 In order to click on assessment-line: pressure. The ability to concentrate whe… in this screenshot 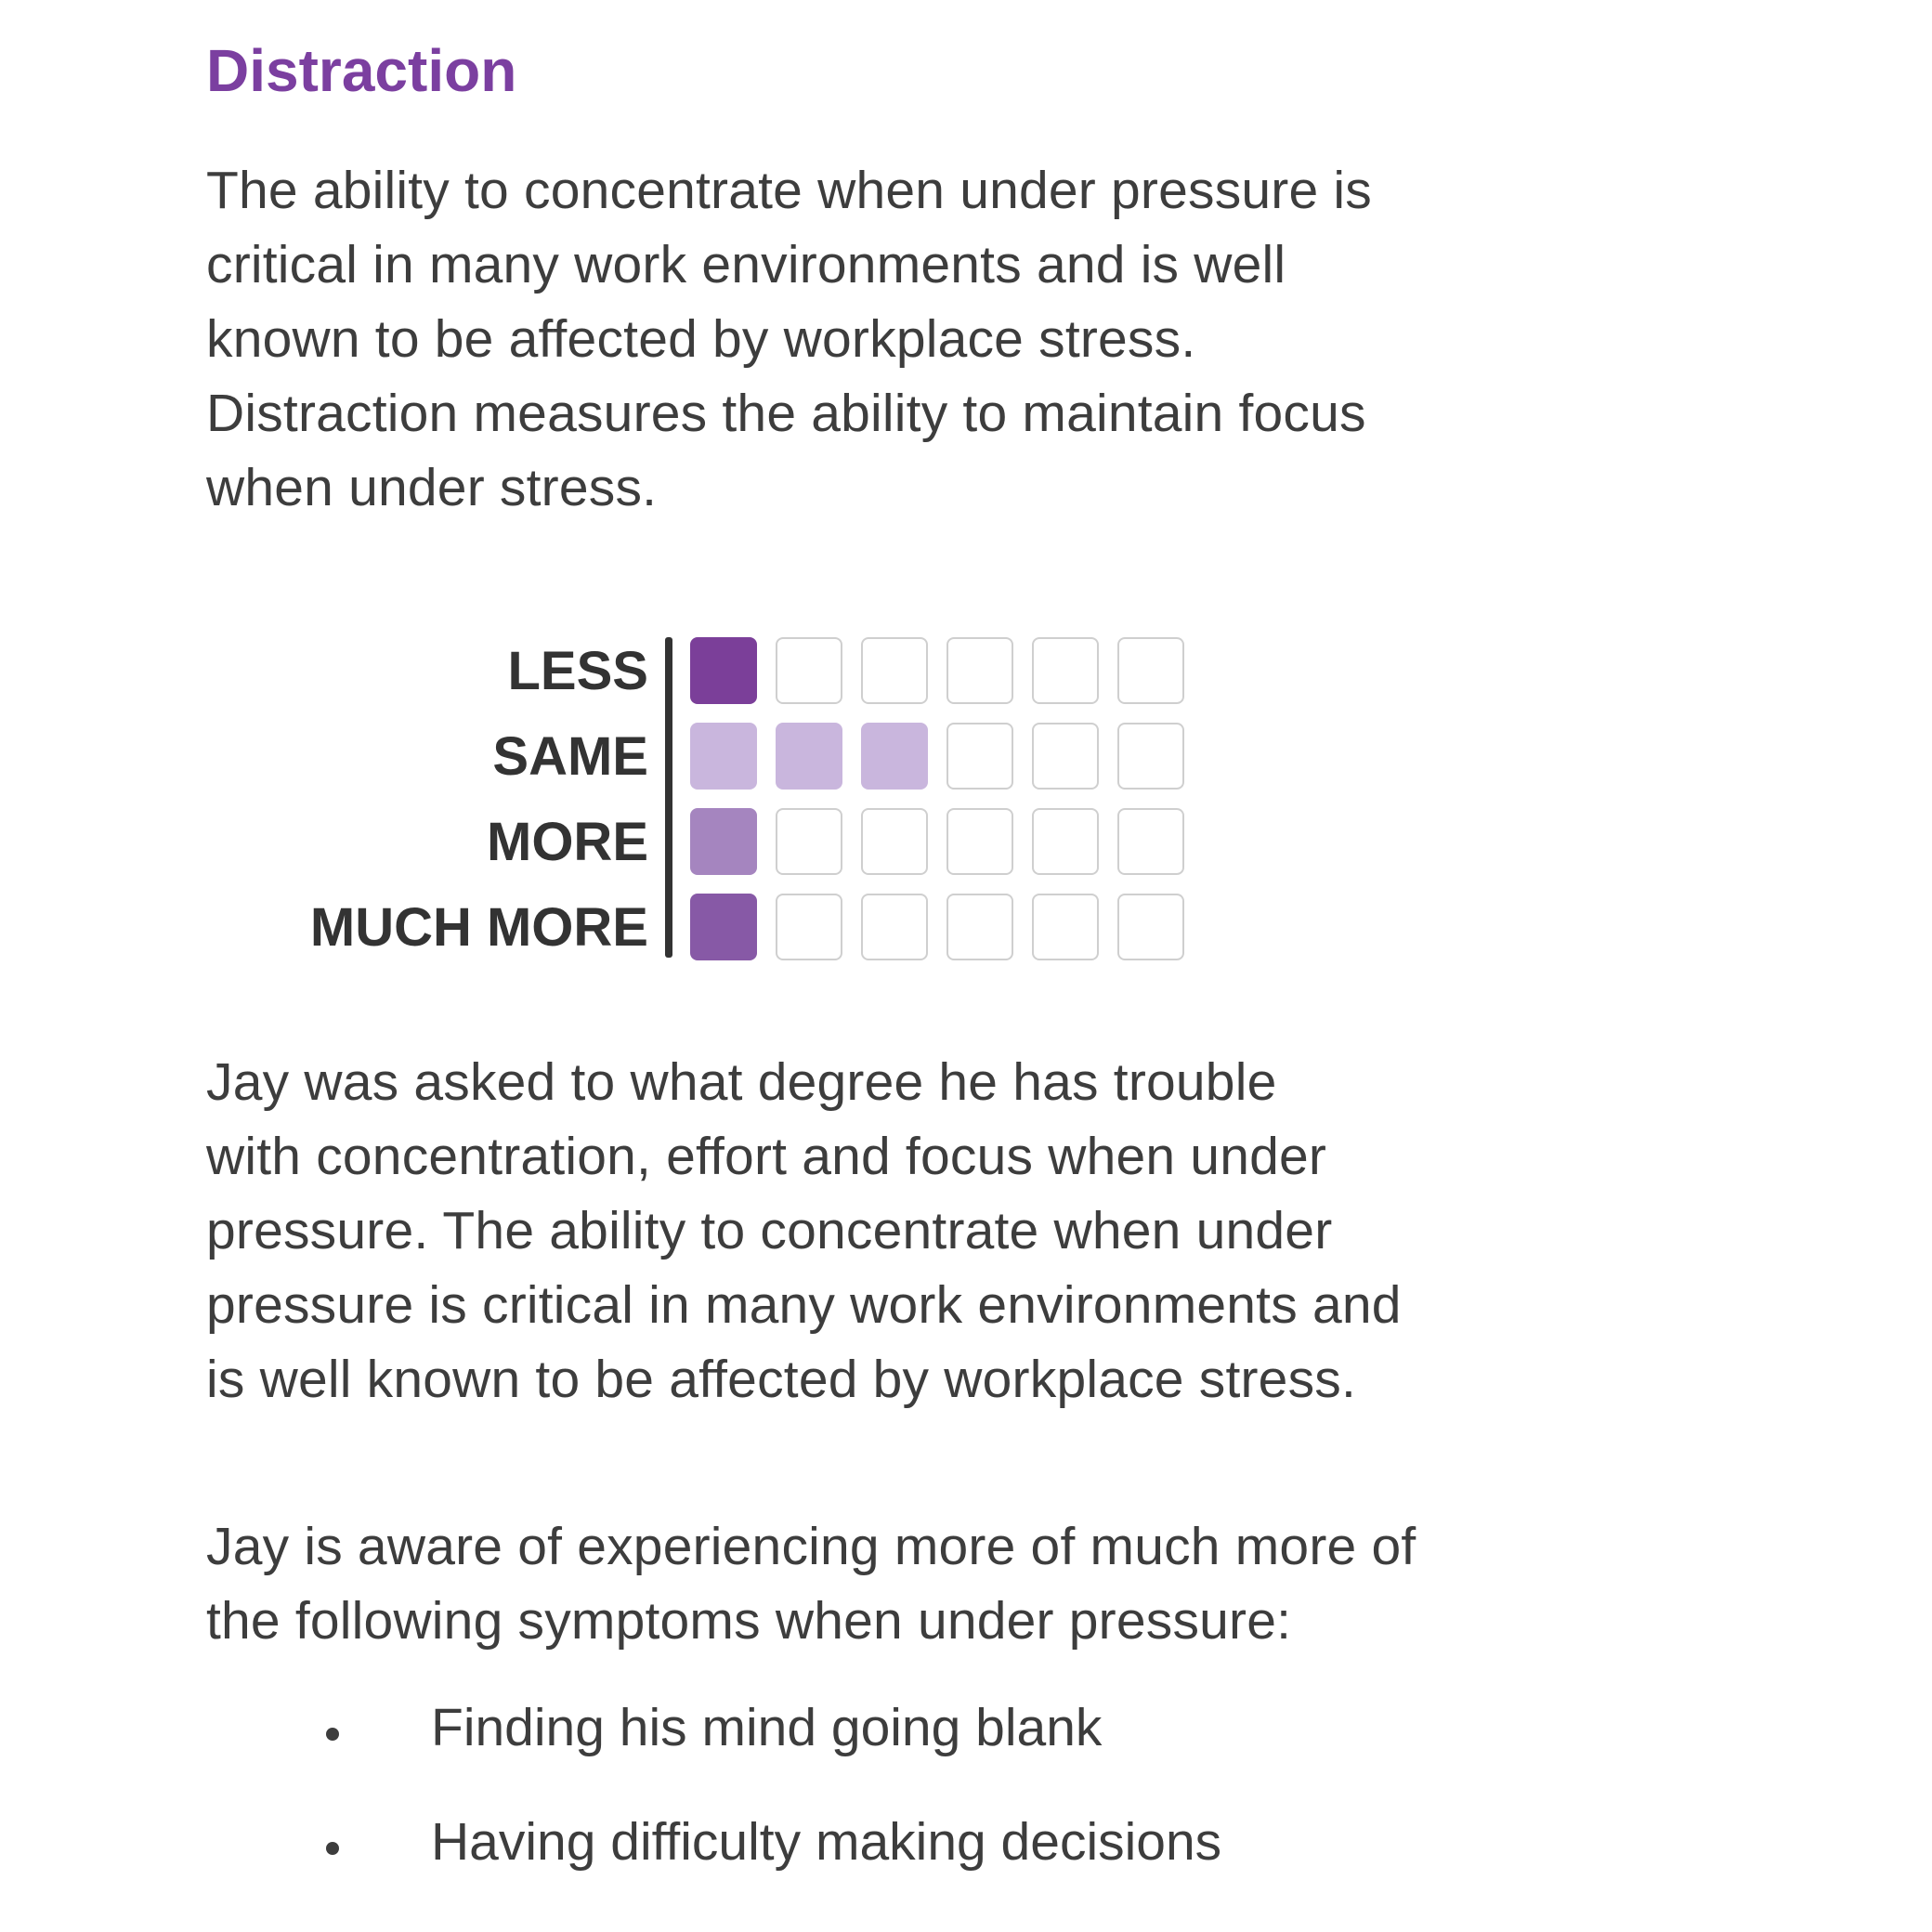, I will do `click(769, 1230)`.